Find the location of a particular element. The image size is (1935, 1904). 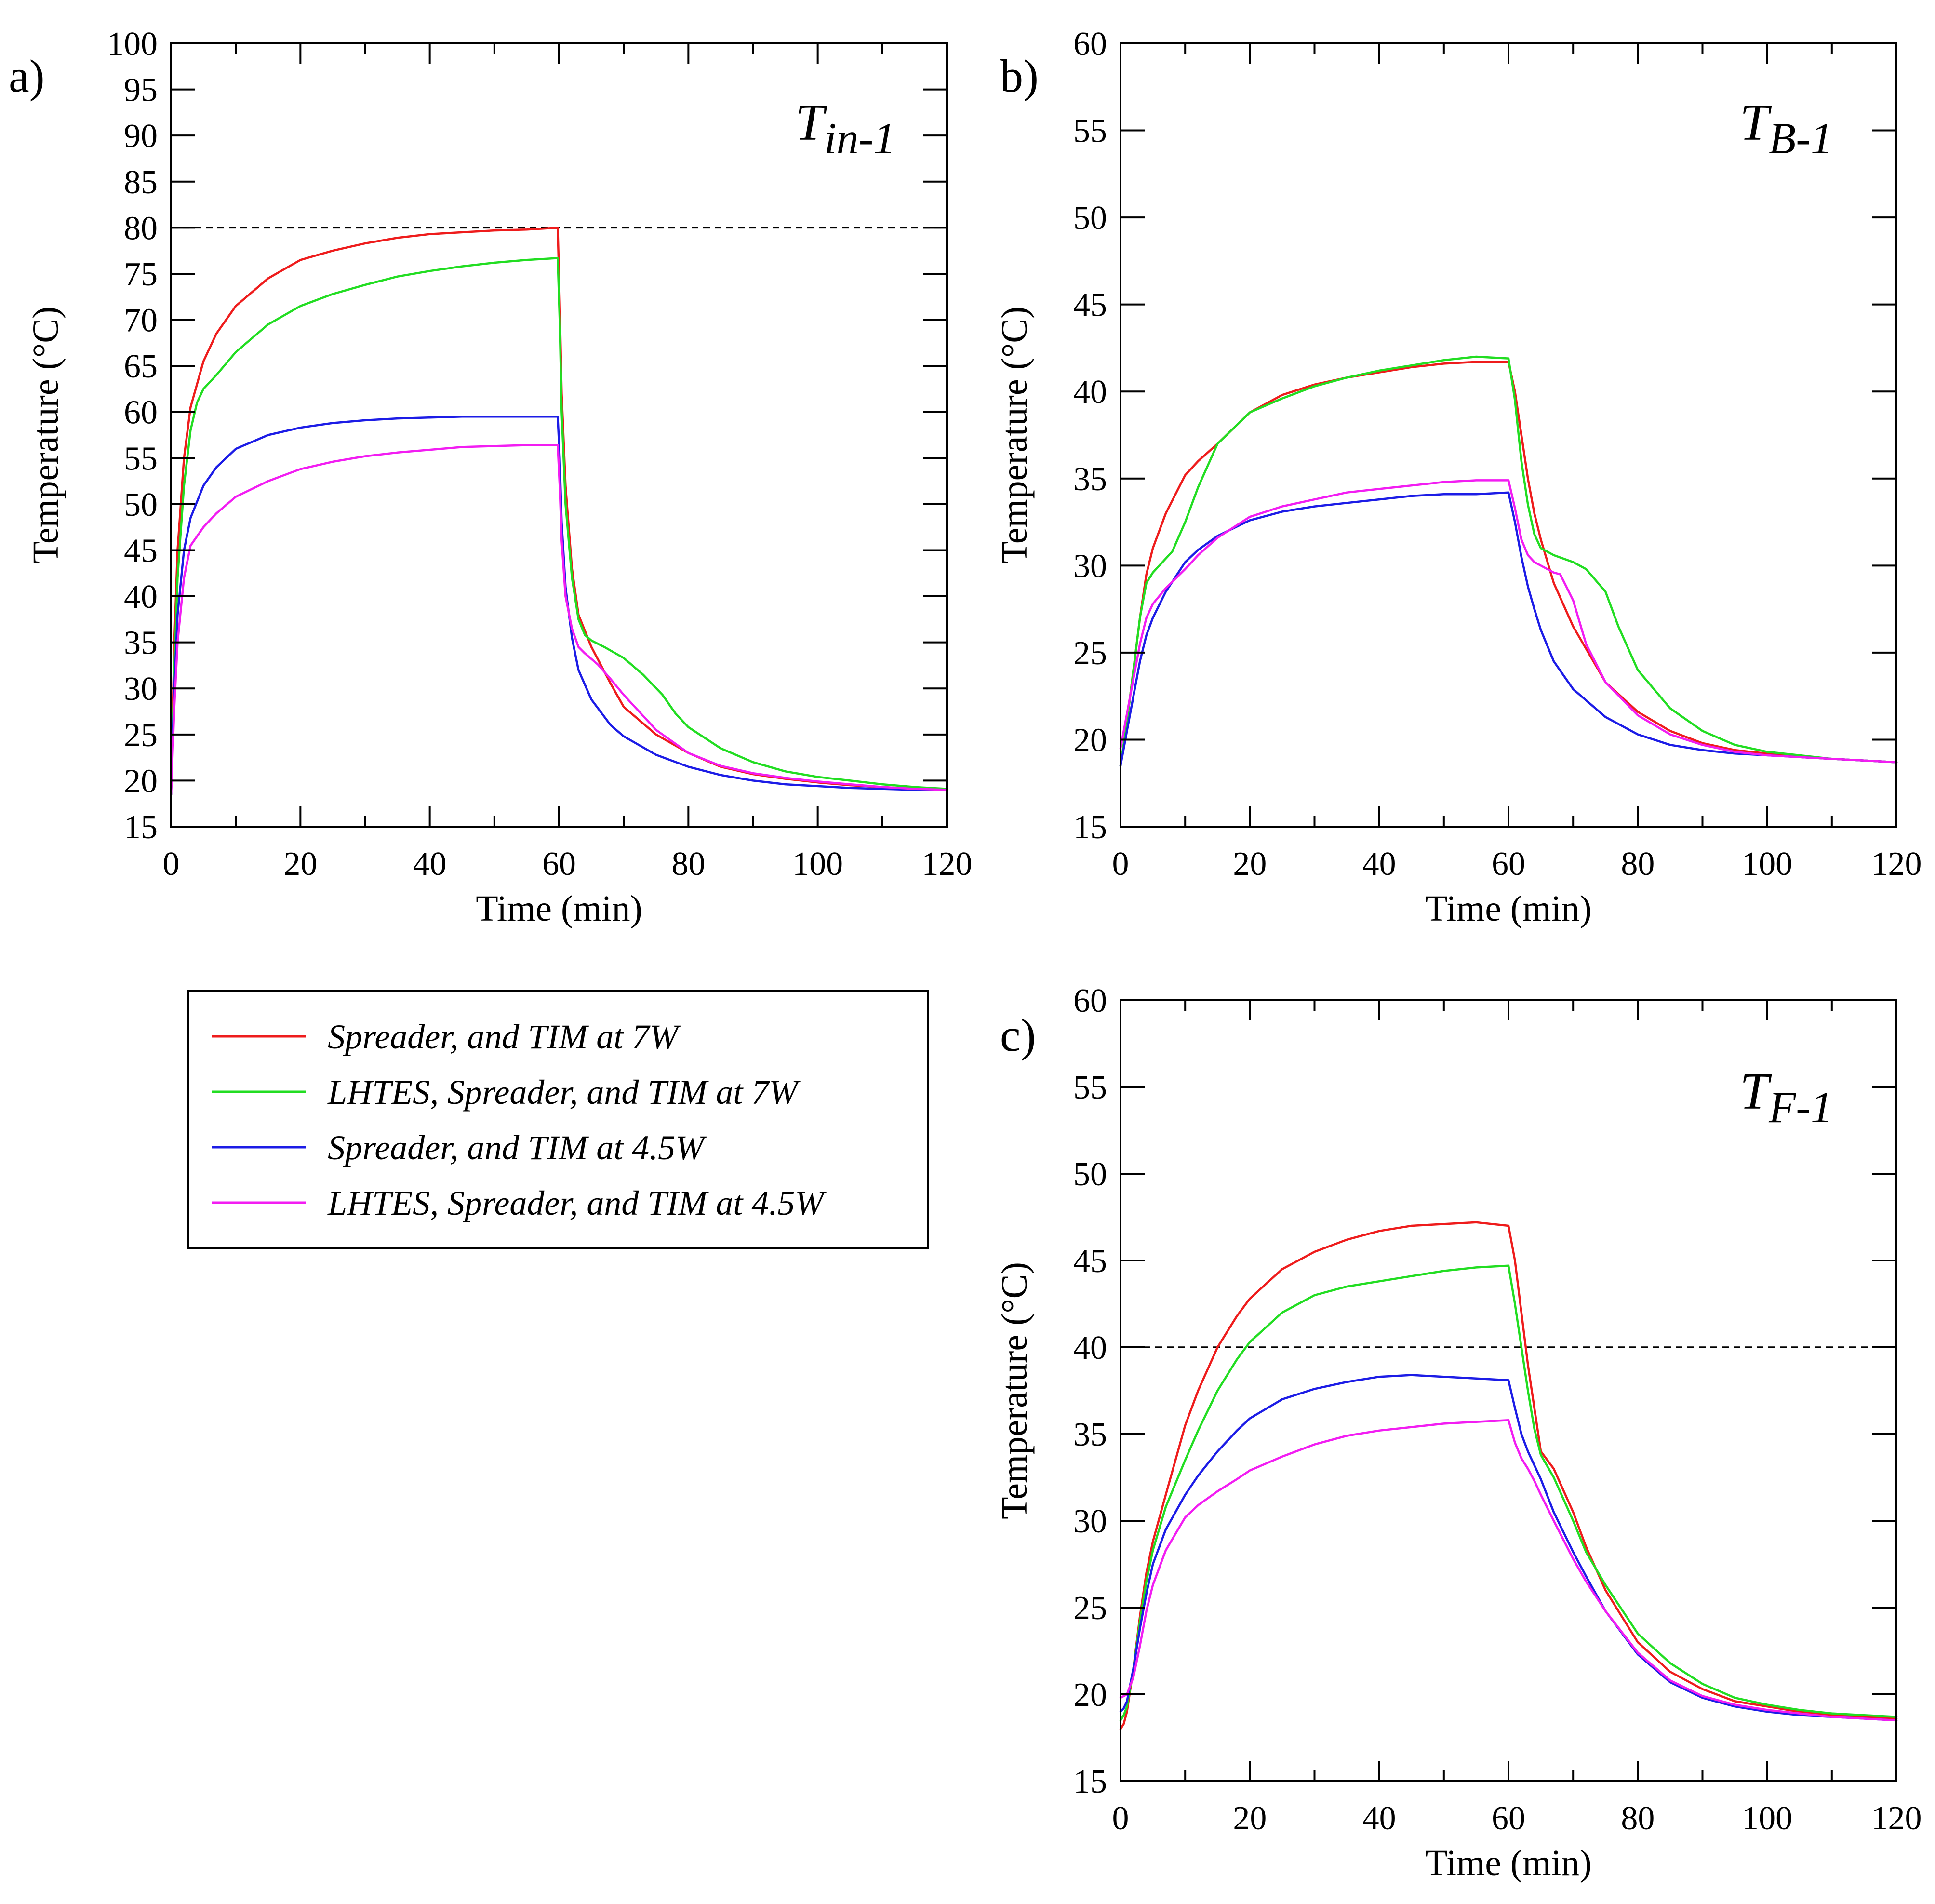

panel-b-x-tick-label: 60 is located at coordinates (1508, 864).